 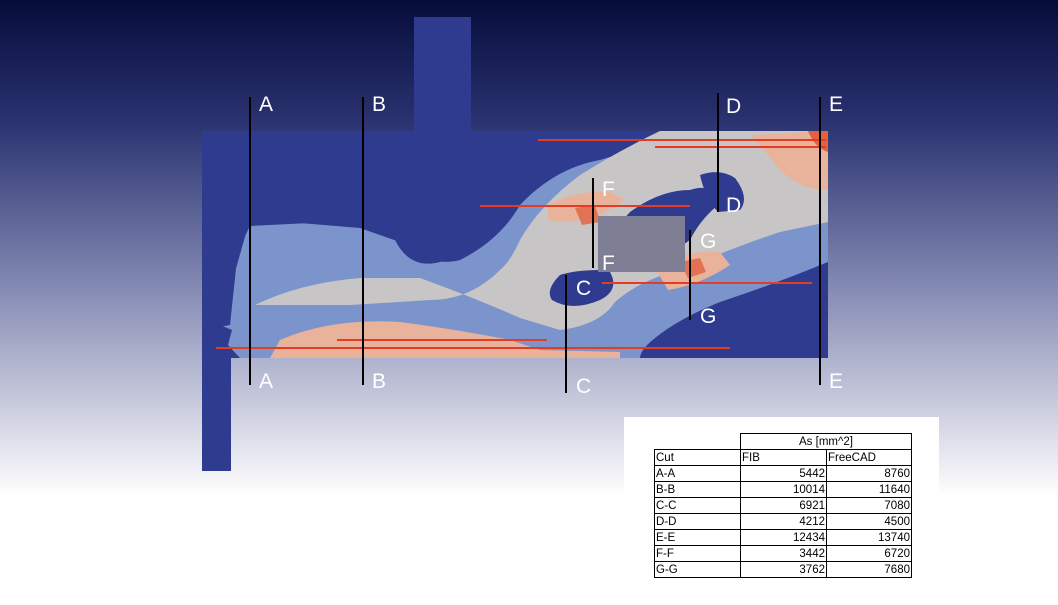 I want to click on table-row: G-G 3762 7680, so click(x=783, y=569).